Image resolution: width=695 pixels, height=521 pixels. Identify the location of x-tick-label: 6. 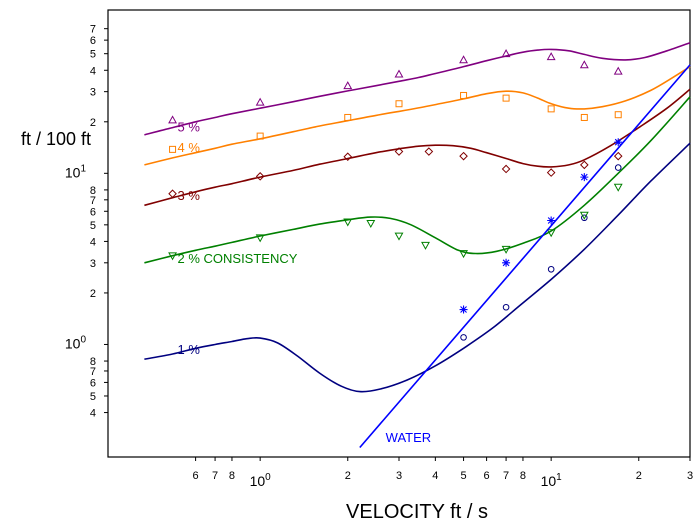
(487, 476).